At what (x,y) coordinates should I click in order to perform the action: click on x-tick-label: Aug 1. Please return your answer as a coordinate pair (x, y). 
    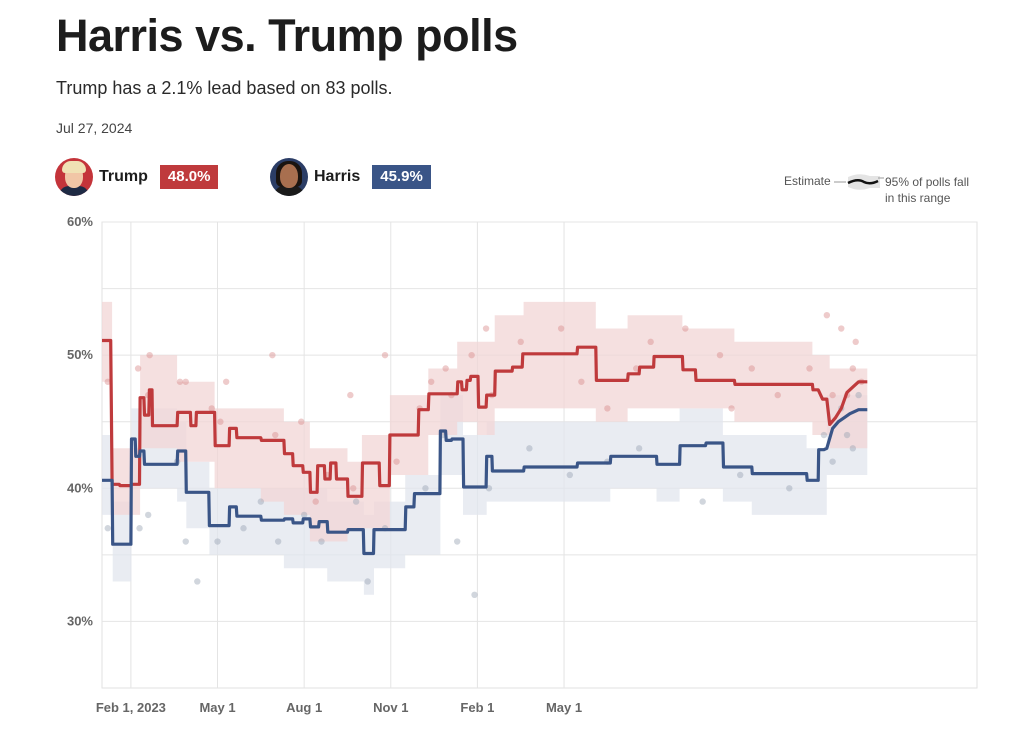
    Looking at the image, I should click on (304, 707).